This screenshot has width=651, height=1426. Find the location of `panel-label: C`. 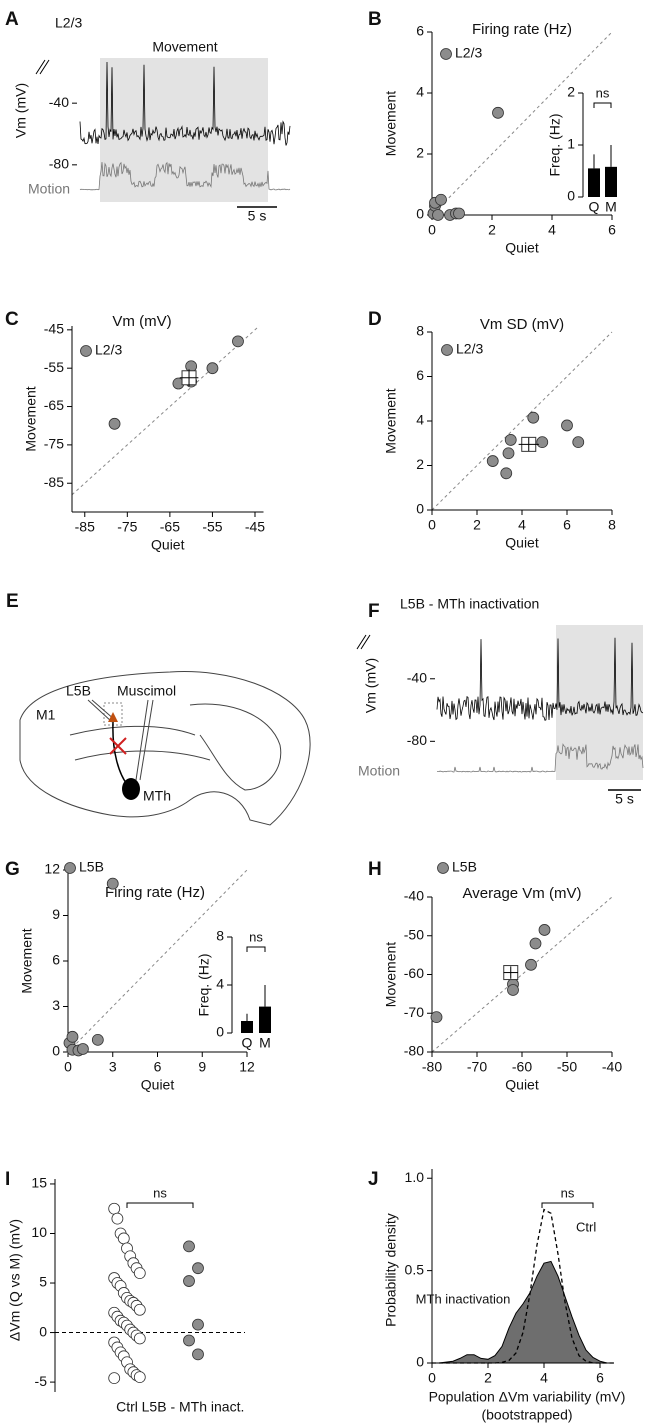

panel-label: C is located at coordinates (12, 319).